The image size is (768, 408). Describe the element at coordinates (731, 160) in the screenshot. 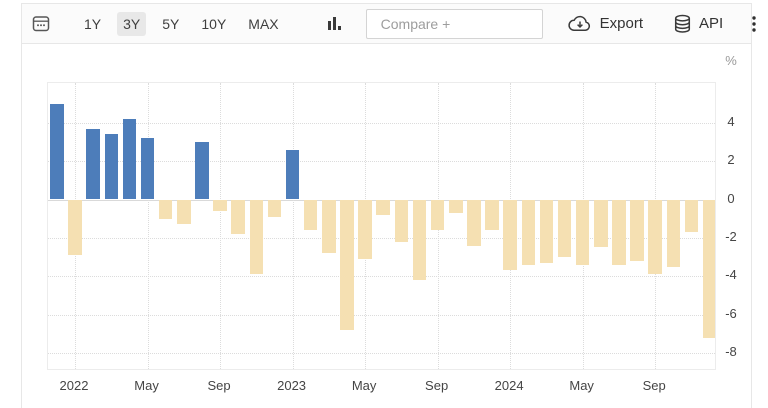

I see `y-tick-label: 2` at that location.